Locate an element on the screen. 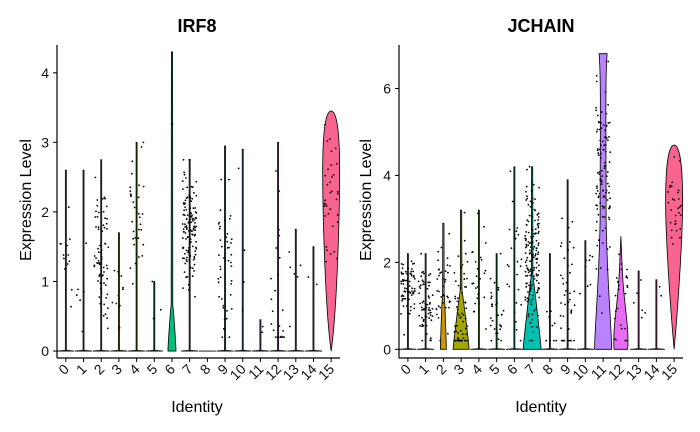 This screenshot has height=432, width=700. y-tick-label: 1 is located at coordinates (45, 281).